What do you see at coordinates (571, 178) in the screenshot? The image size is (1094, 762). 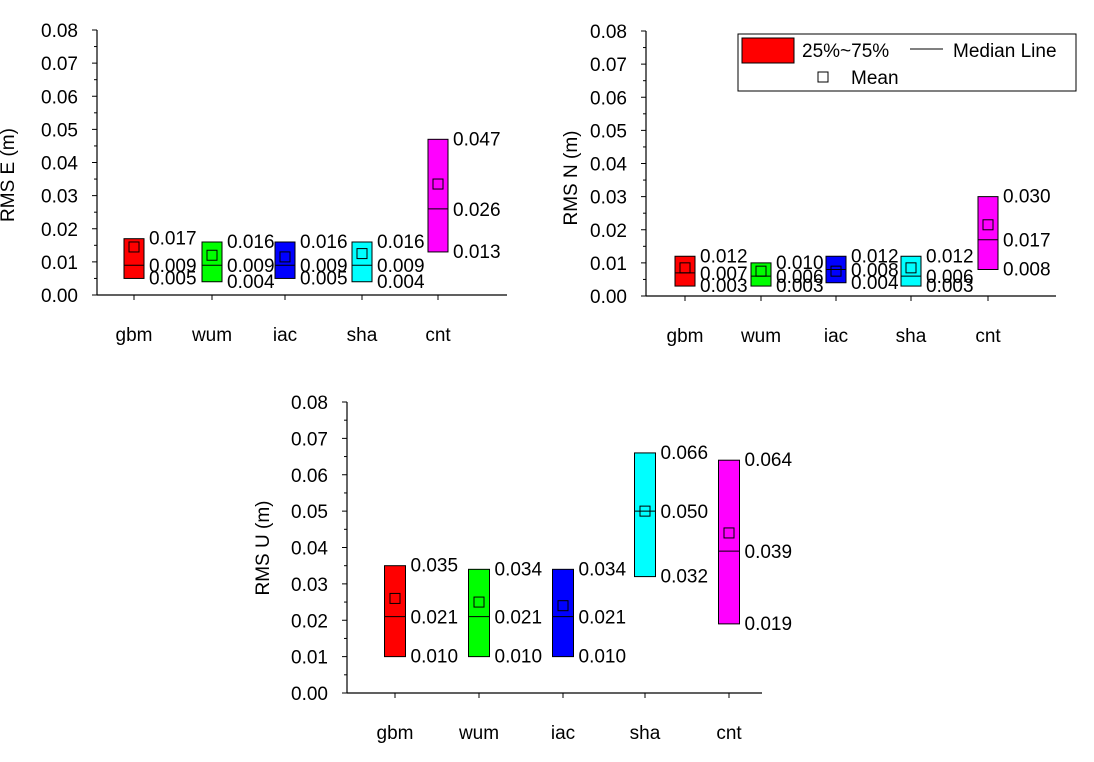 I see `y-axis-title: RMS N (m)` at bounding box center [571, 178].